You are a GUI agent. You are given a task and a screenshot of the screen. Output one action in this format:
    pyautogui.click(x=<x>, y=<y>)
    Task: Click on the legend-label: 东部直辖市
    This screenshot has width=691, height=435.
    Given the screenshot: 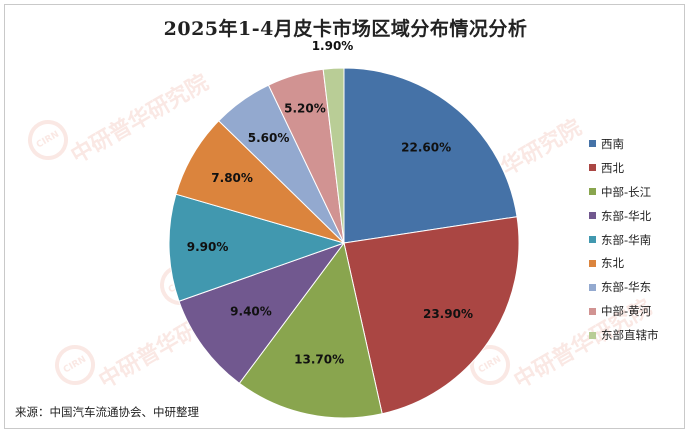 What is the action you would take?
    pyautogui.click(x=630, y=335)
    